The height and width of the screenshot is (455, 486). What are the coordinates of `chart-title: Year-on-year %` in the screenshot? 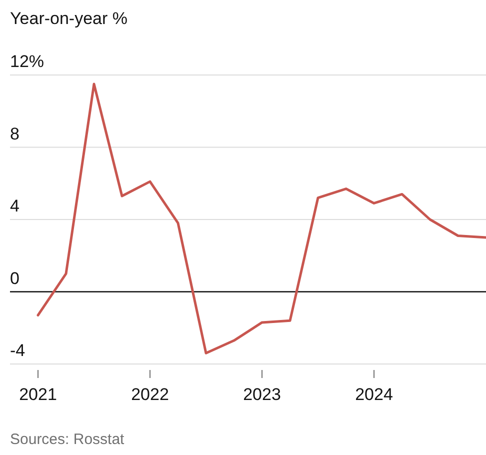 It's located at (69, 18).